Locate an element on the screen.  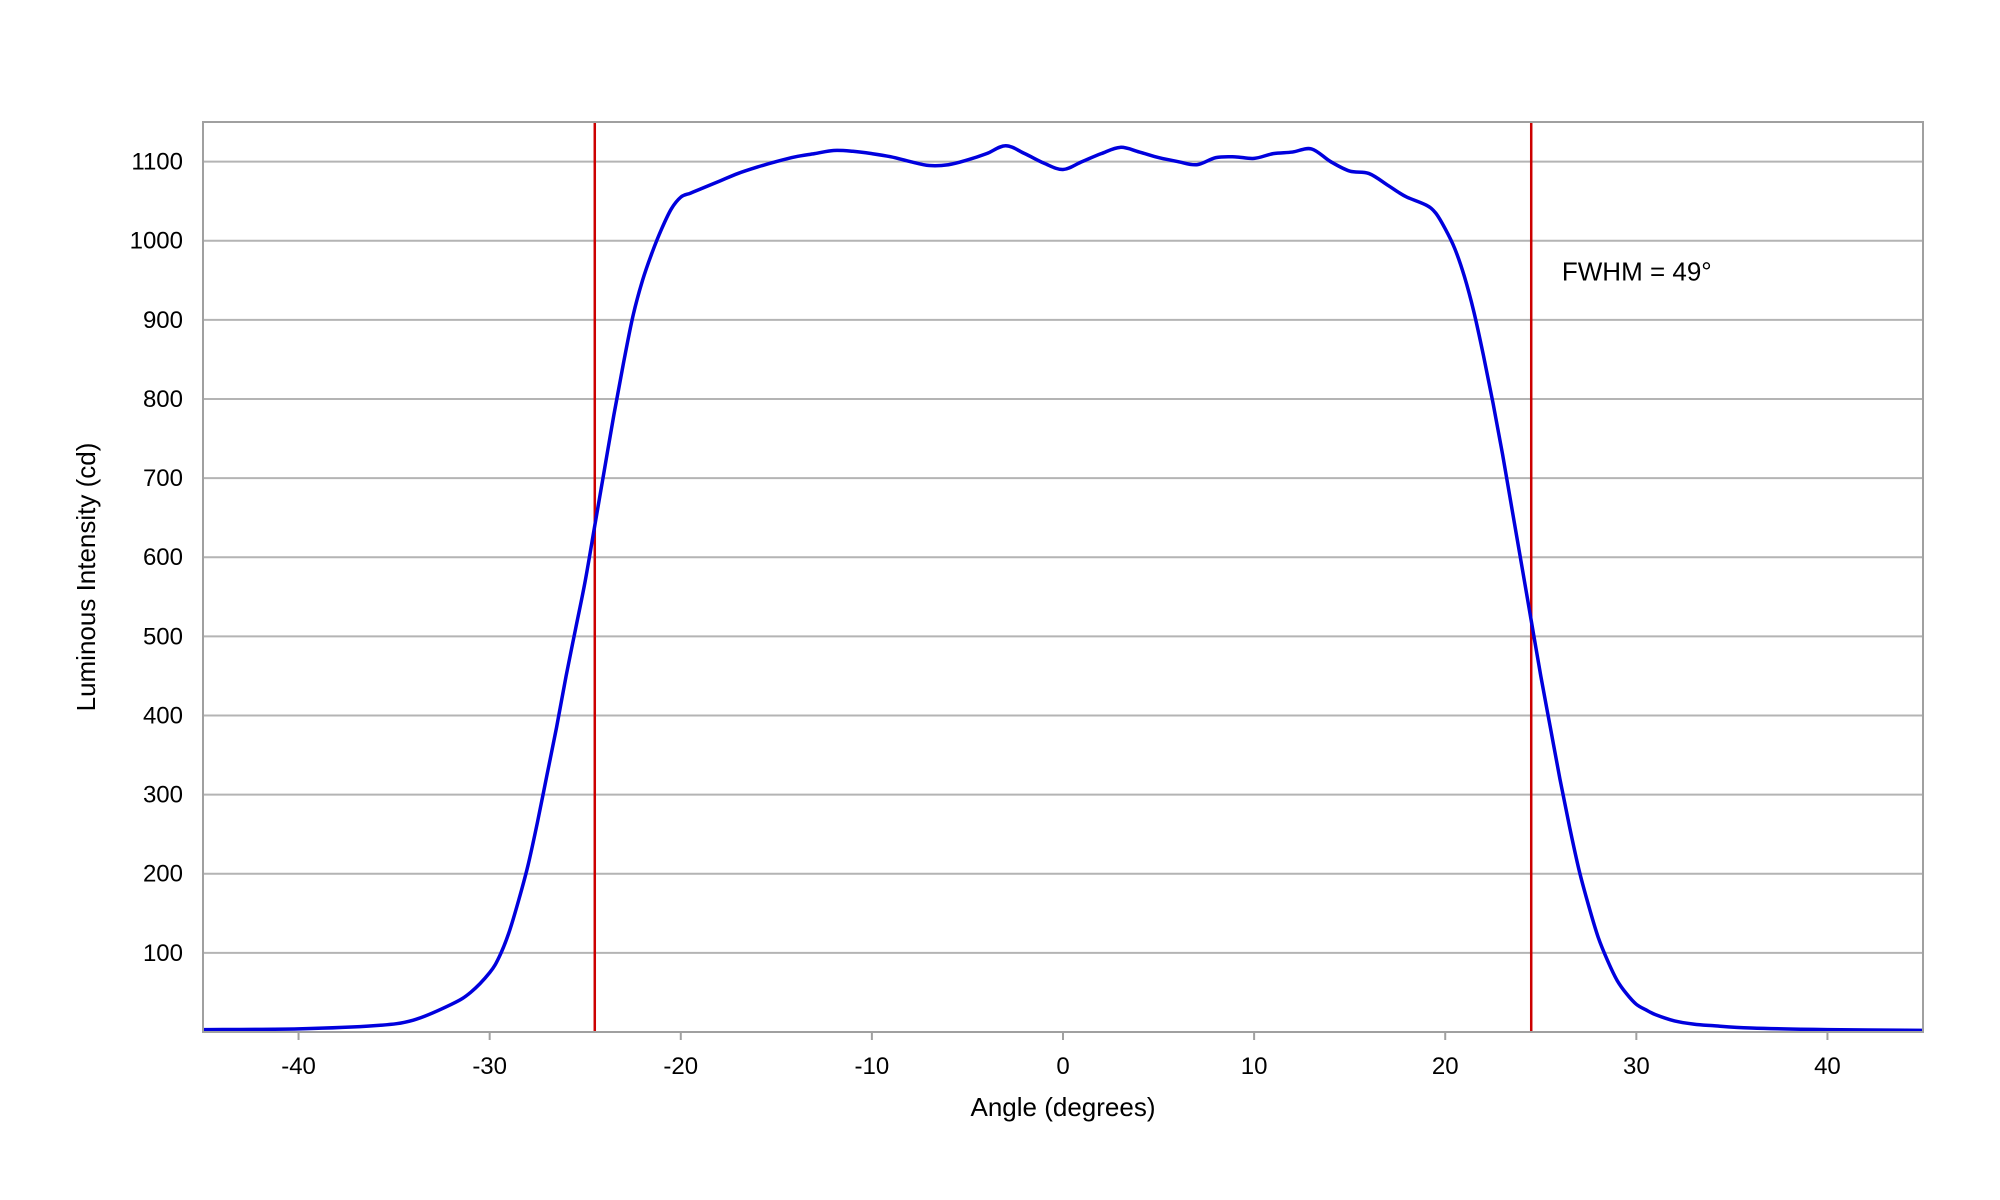
x-tick-label: 30 is located at coordinates (1636, 1066).